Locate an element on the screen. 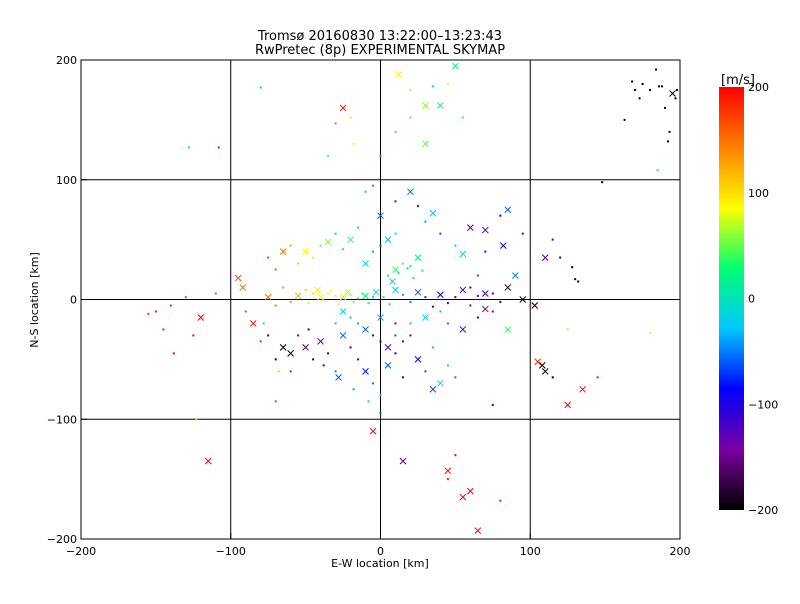 The image size is (800, 604). x-tick-label: 0 is located at coordinates (380, 551).